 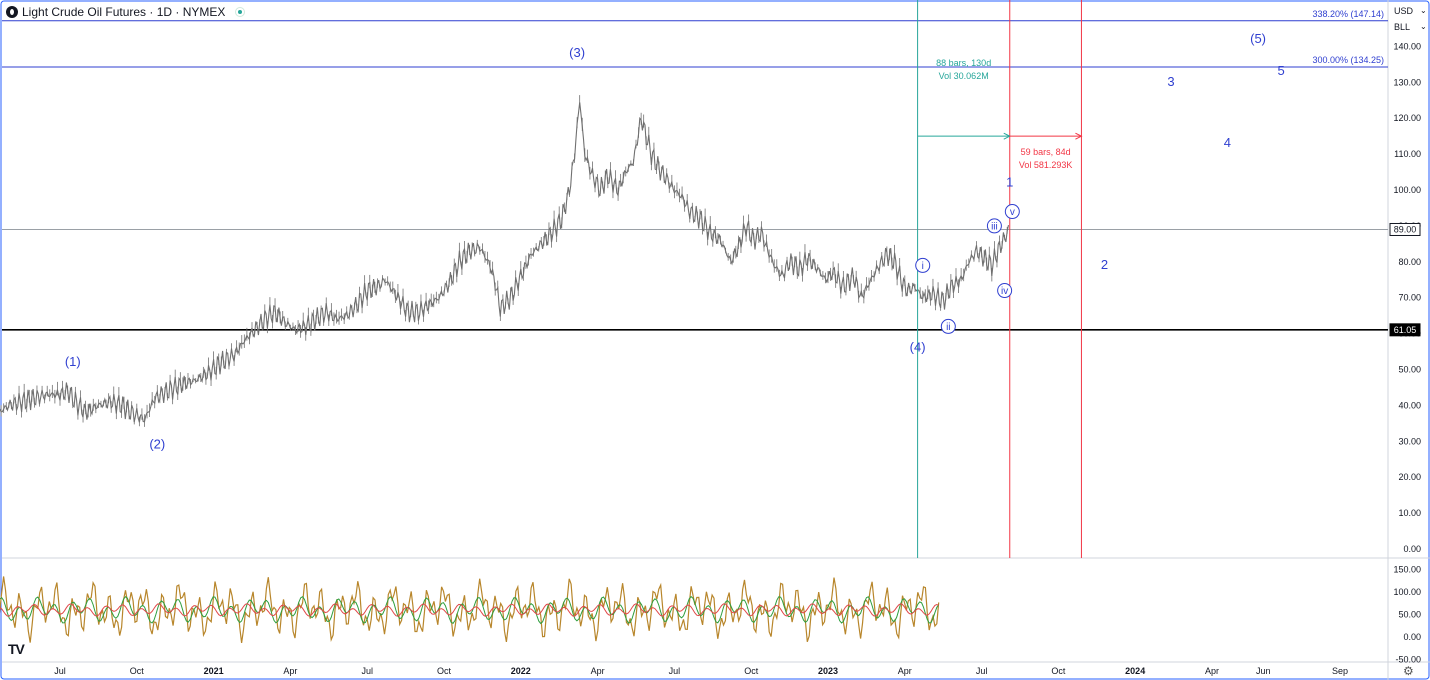 I want to click on circled-wave-label: iv, so click(x=1004, y=291).